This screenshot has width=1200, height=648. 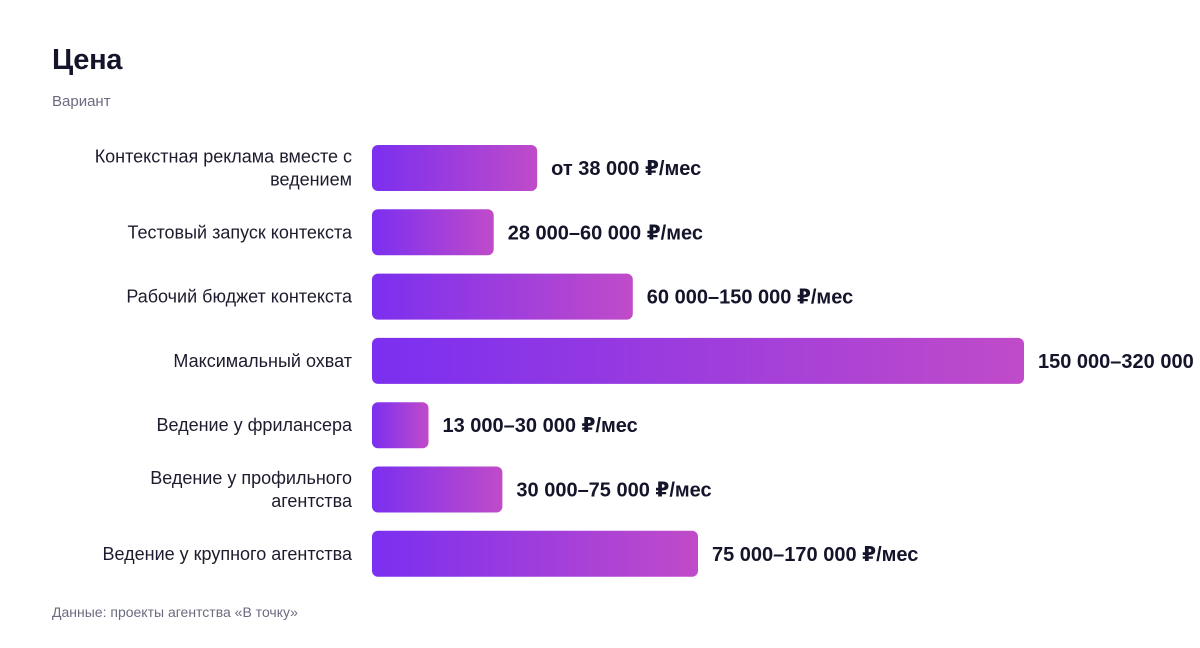 I want to click on value-label: 13 000–30 000 ₽/мес, so click(x=540, y=426).